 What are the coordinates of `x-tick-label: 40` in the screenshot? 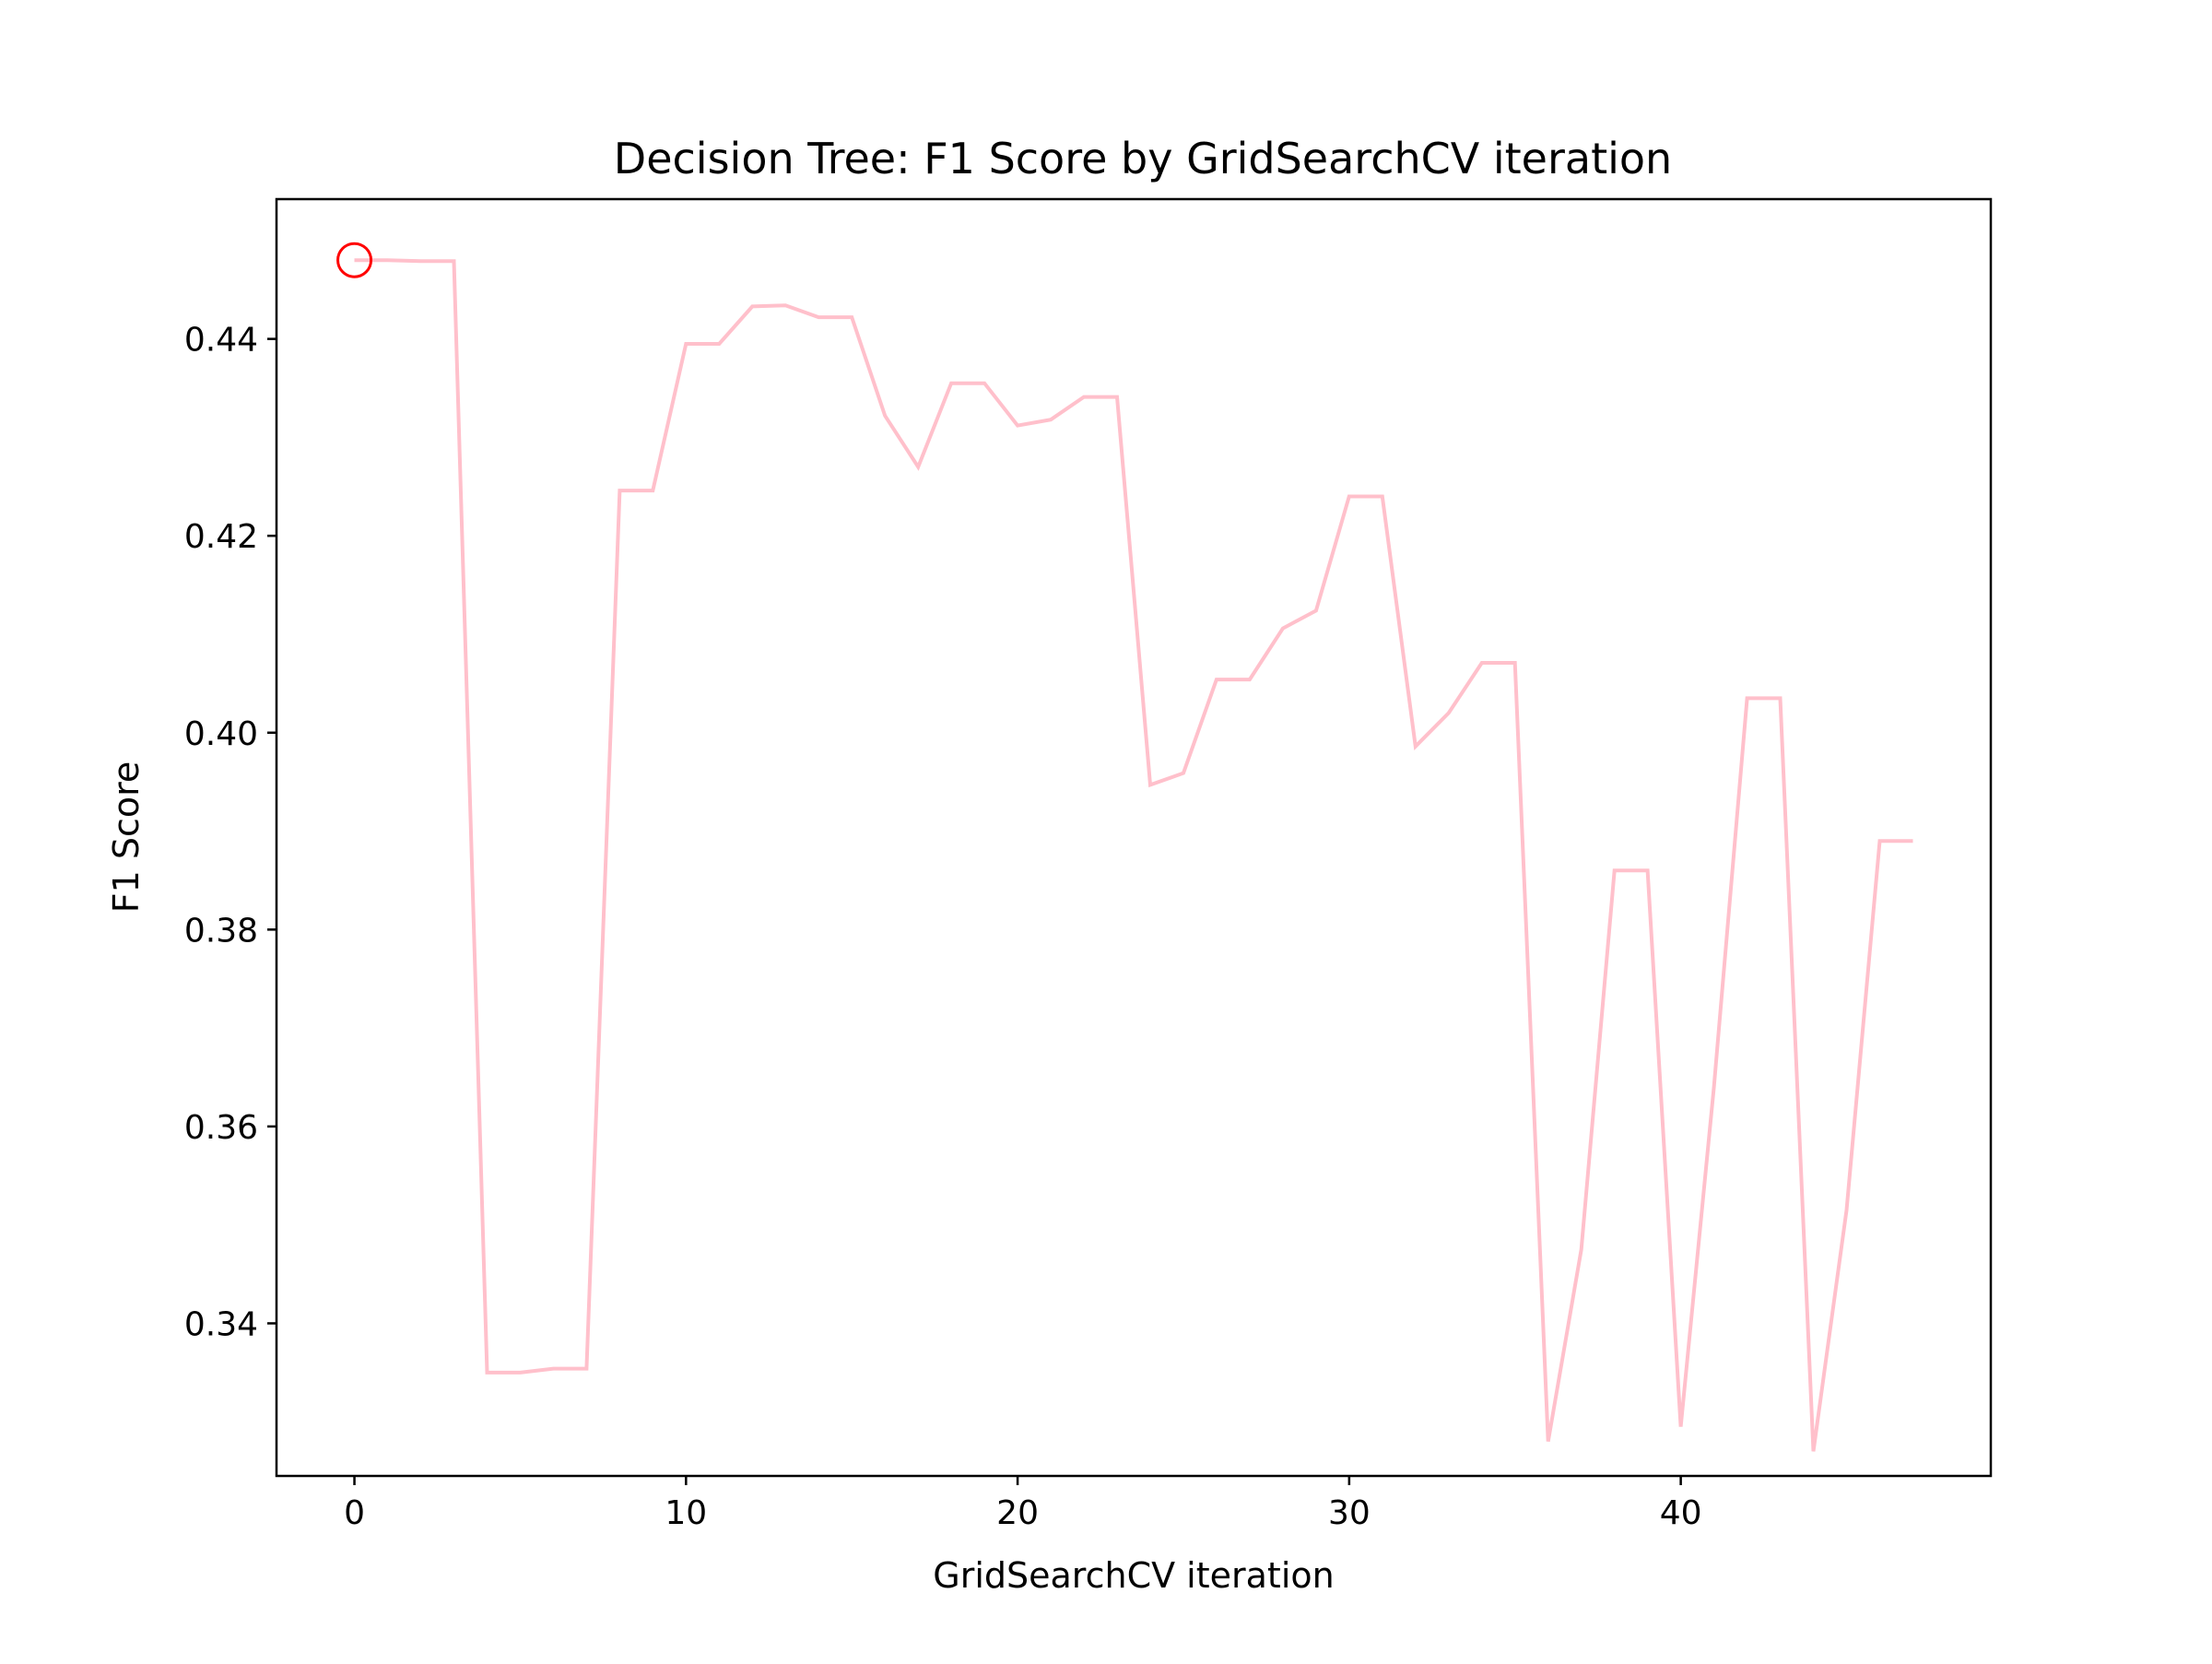 It's located at (1681, 1513).